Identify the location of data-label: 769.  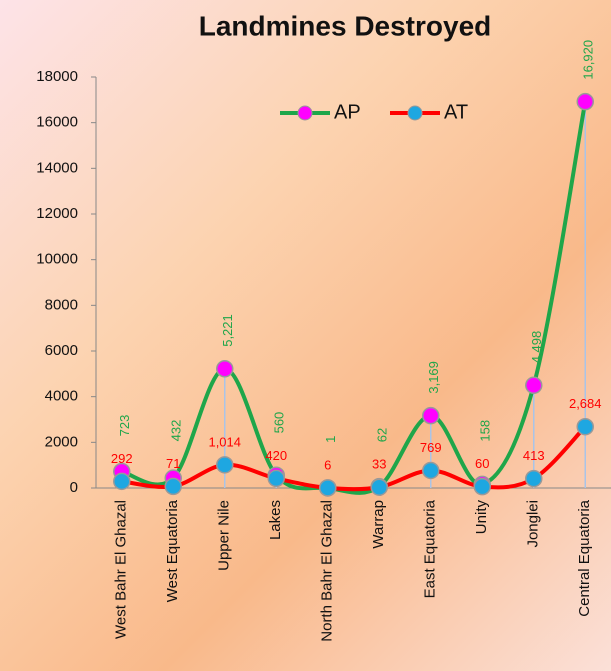
(431, 447).